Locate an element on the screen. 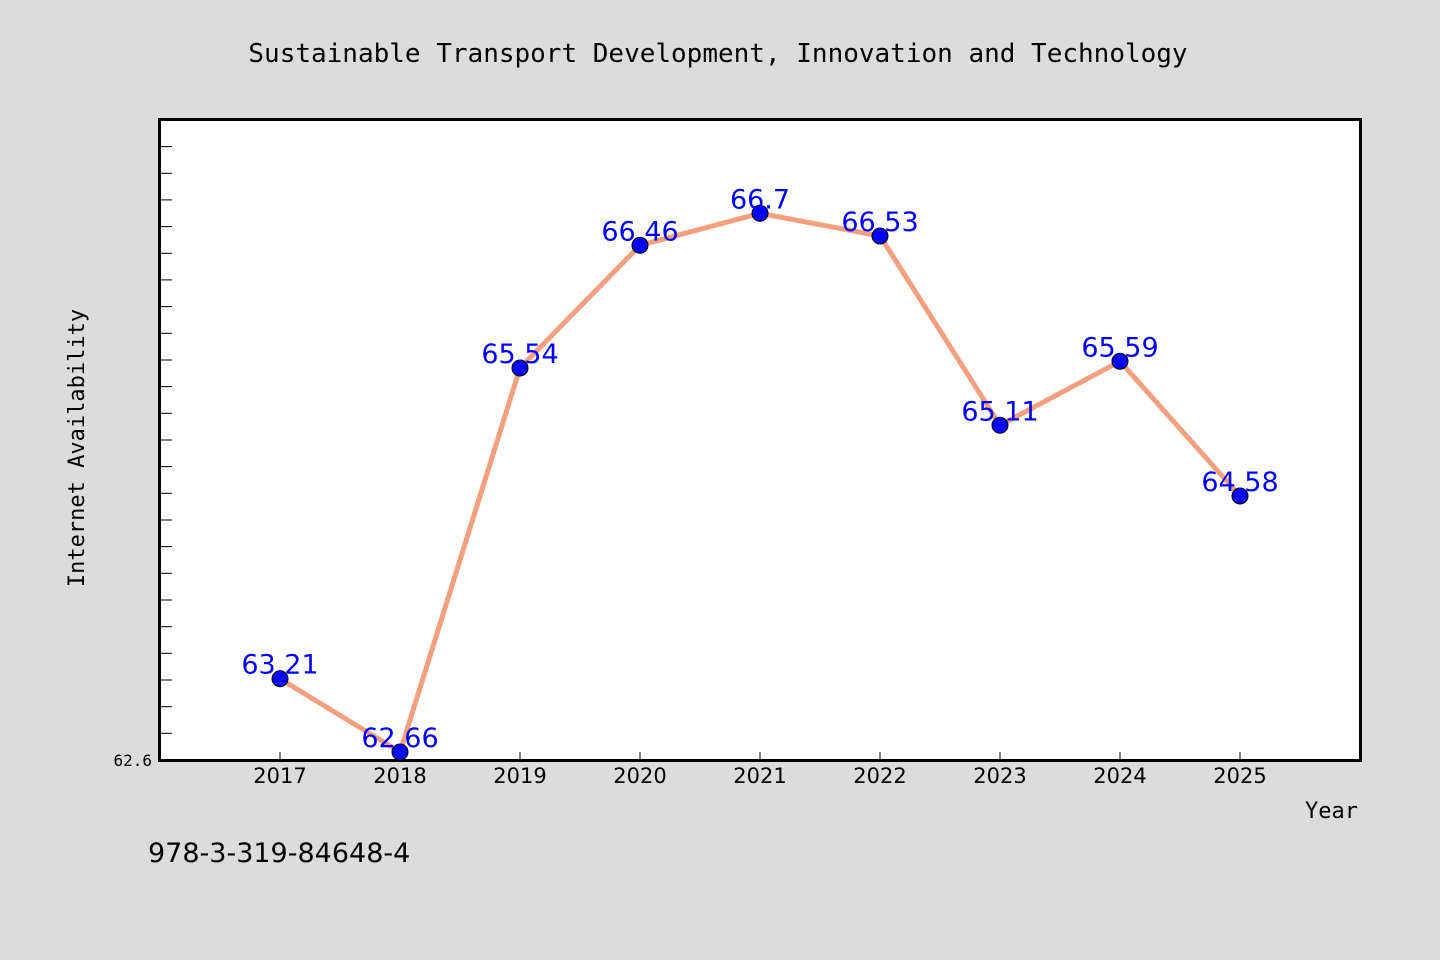 This screenshot has height=960, width=1440. x-tick-label: 2024 is located at coordinates (1119, 776).